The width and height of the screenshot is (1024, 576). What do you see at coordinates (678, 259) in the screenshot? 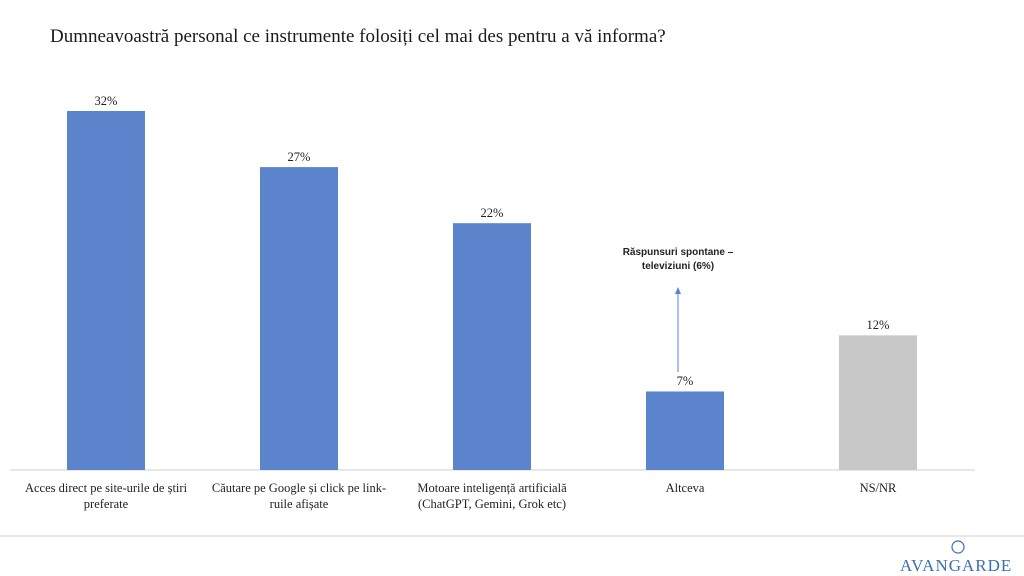
I see `annotation: Răspunsuri spontane – televiziuni (6%)` at bounding box center [678, 259].